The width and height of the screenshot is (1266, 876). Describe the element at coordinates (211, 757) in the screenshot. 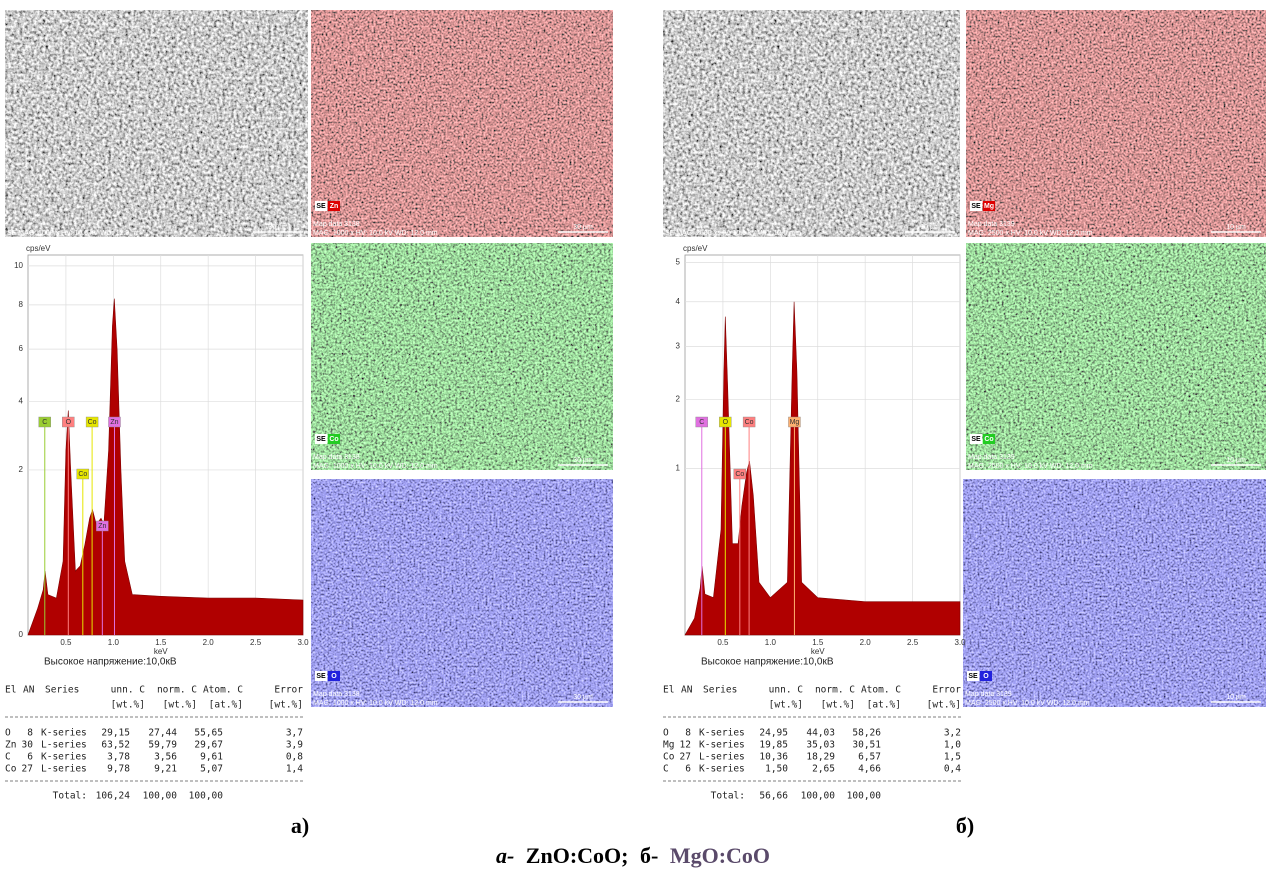

I see `table-cell: 9,61` at that location.